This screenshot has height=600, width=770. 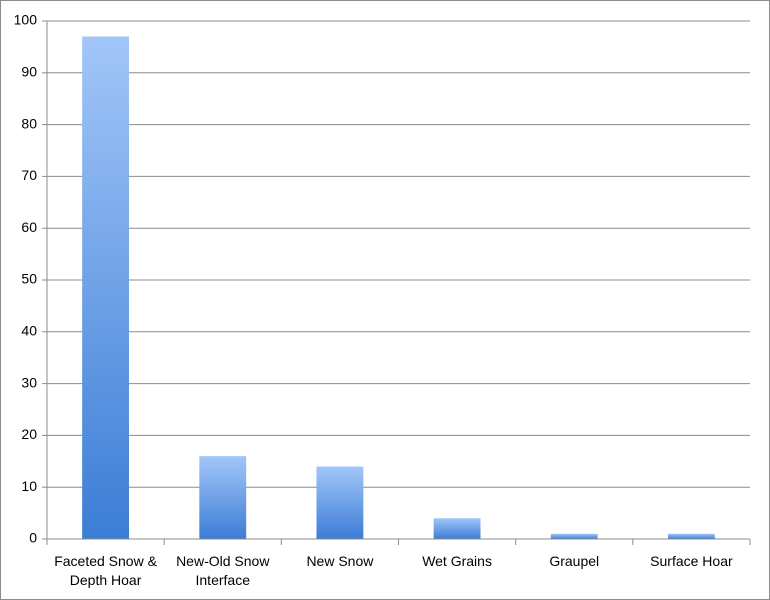 What do you see at coordinates (29, 382) in the screenshot?
I see `y-tick-label: 30` at bounding box center [29, 382].